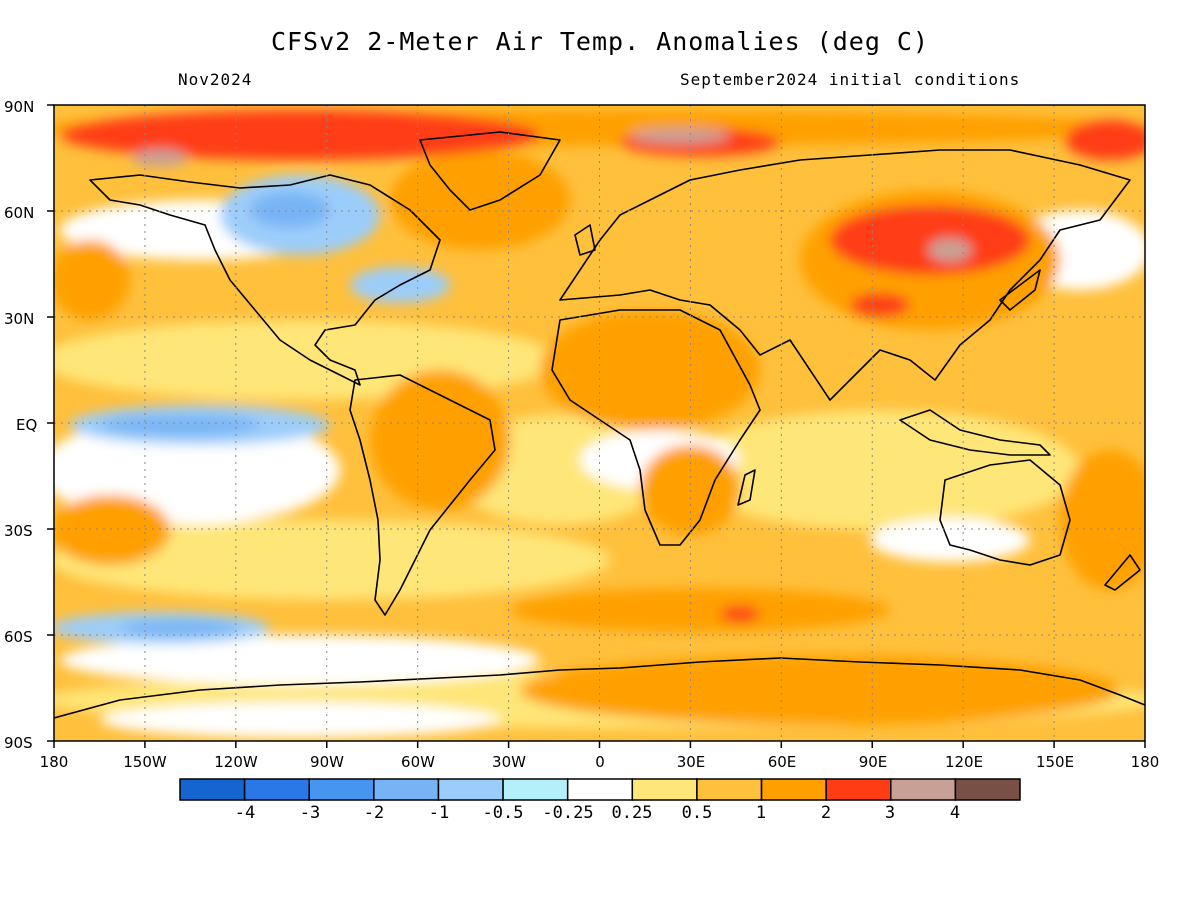 This screenshot has width=1200, height=900. I want to click on colorbar, so click(600, 789).